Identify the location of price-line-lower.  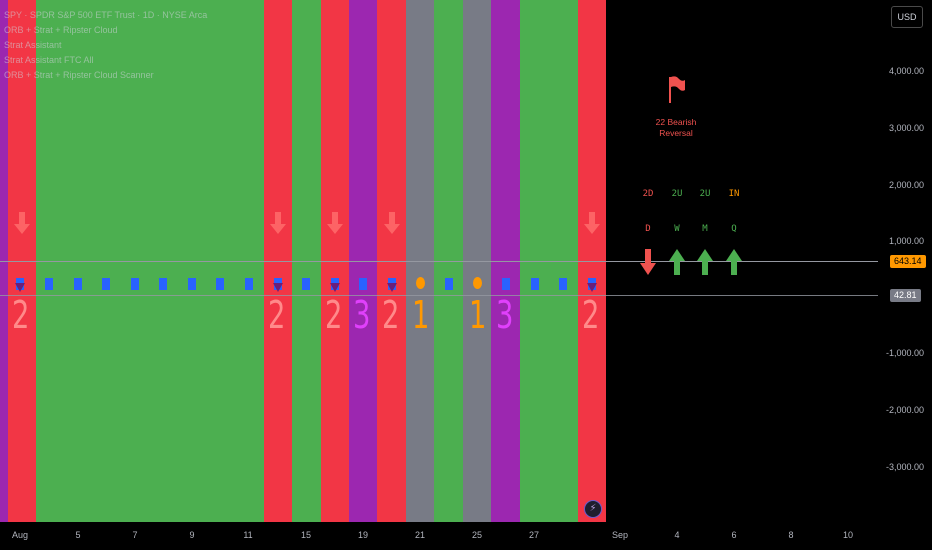
(439, 295).